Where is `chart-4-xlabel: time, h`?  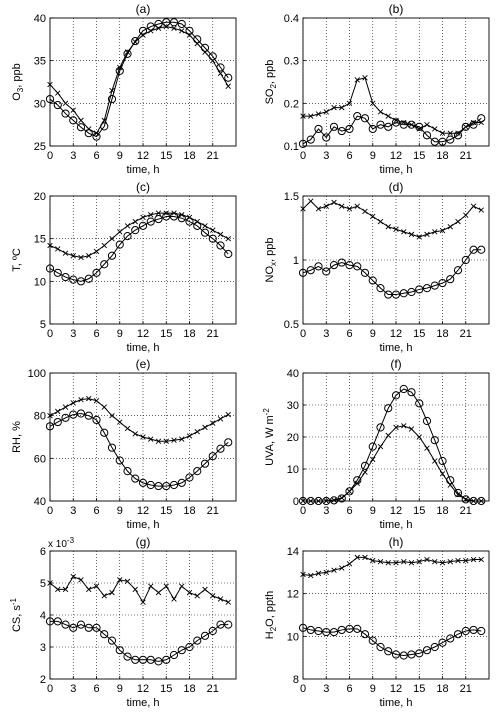 chart-4-xlabel: time, h is located at coordinates (142, 525).